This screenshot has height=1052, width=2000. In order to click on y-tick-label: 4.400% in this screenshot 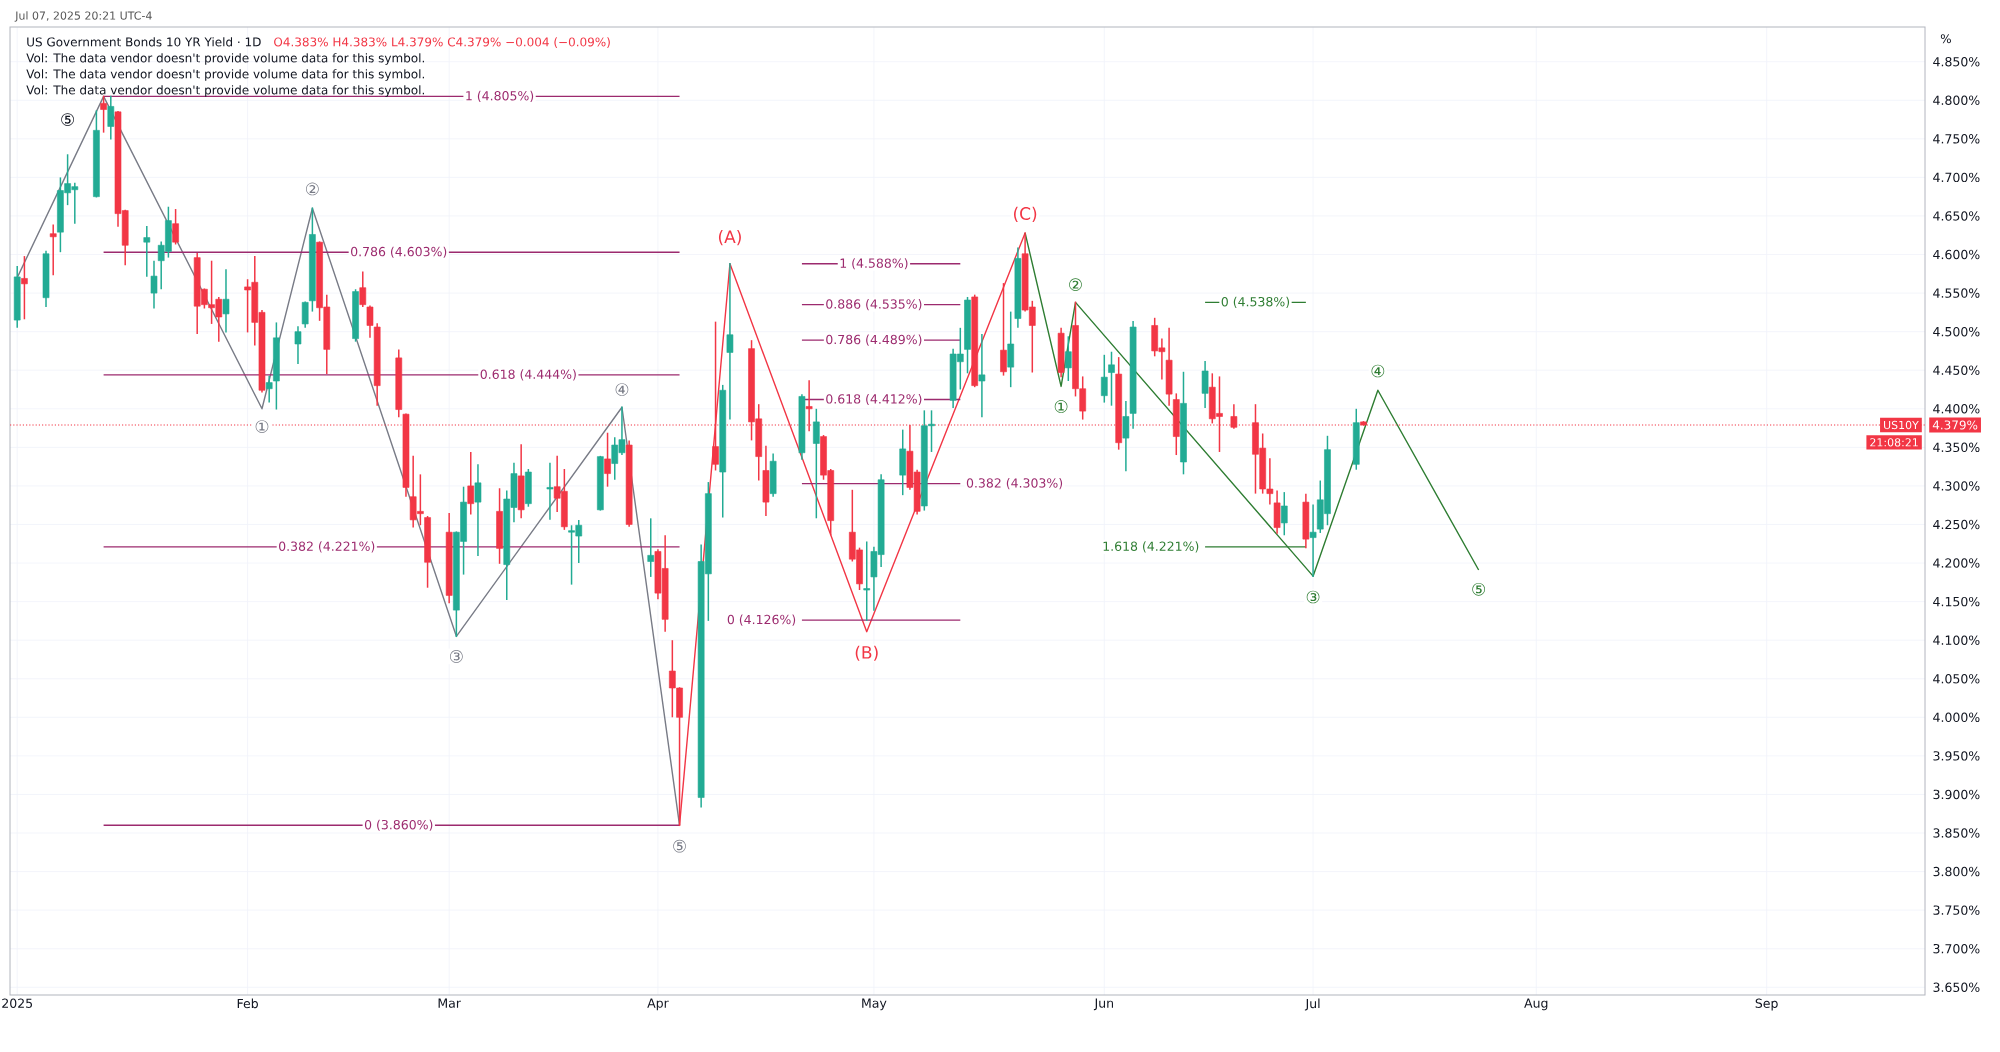, I will do `click(1956, 409)`.